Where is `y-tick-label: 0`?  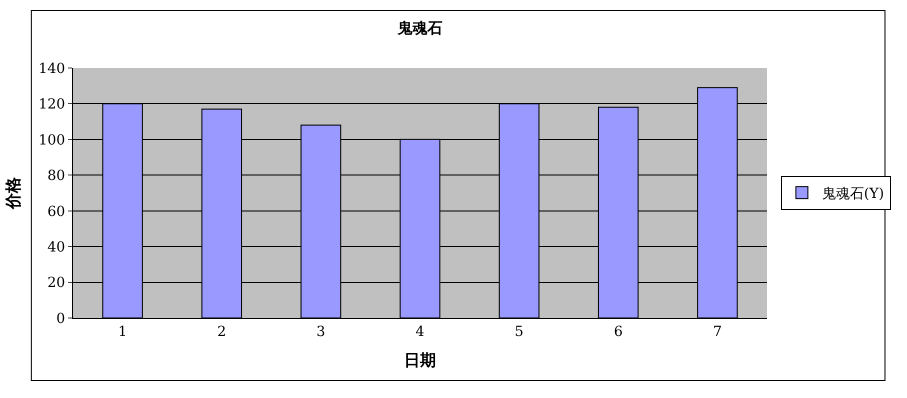 y-tick-label: 0 is located at coordinates (61, 318).